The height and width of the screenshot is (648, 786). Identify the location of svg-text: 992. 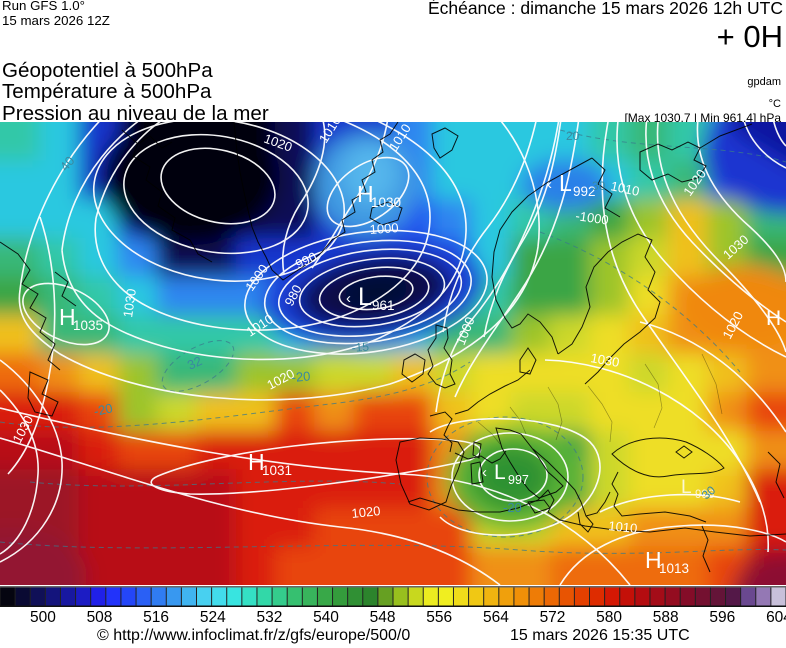
(584, 191).